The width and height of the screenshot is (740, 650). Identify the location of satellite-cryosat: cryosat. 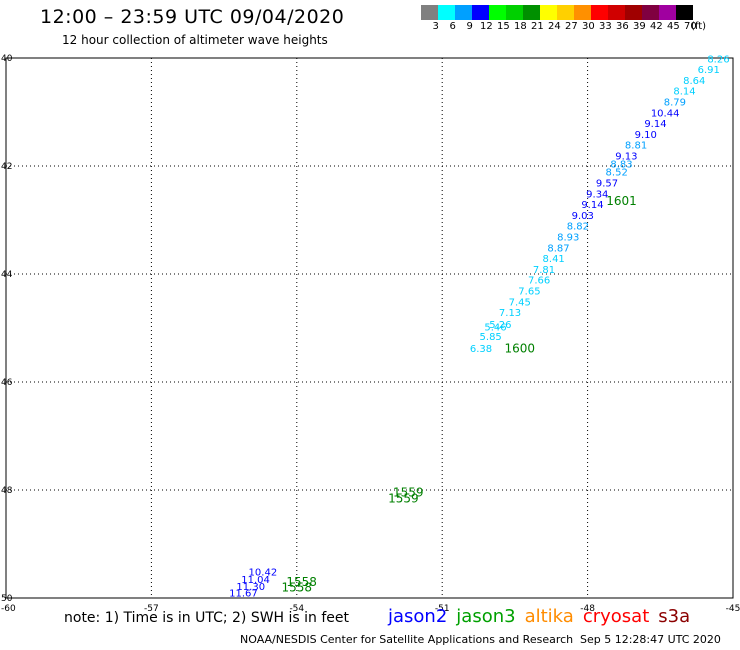
(616, 616).